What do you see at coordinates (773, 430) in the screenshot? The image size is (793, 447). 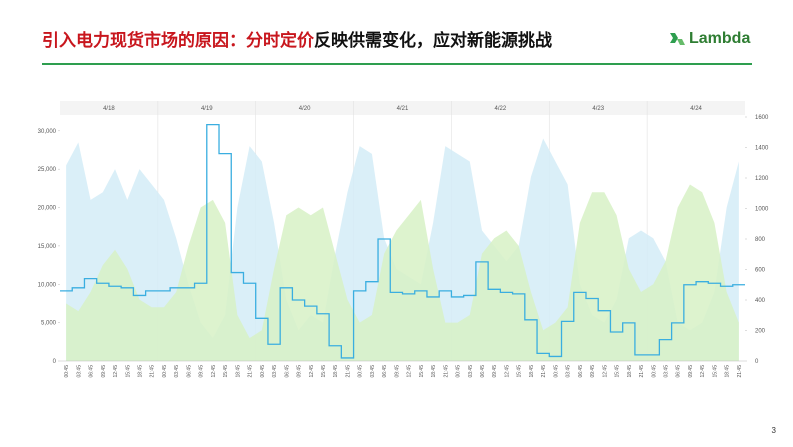 I see `page-number: 3` at bounding box center [773, 430].